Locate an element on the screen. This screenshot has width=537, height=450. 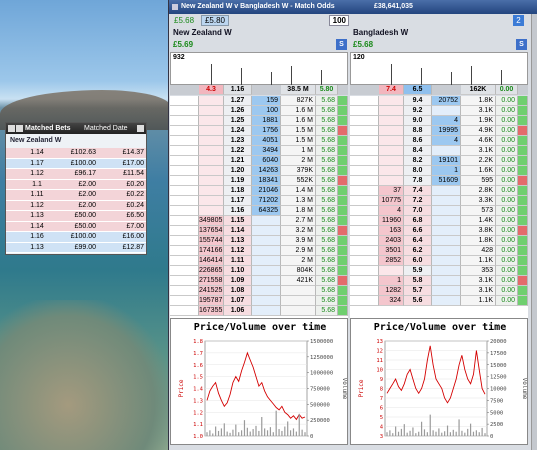
window-icon is located at coordinates (175, 7).